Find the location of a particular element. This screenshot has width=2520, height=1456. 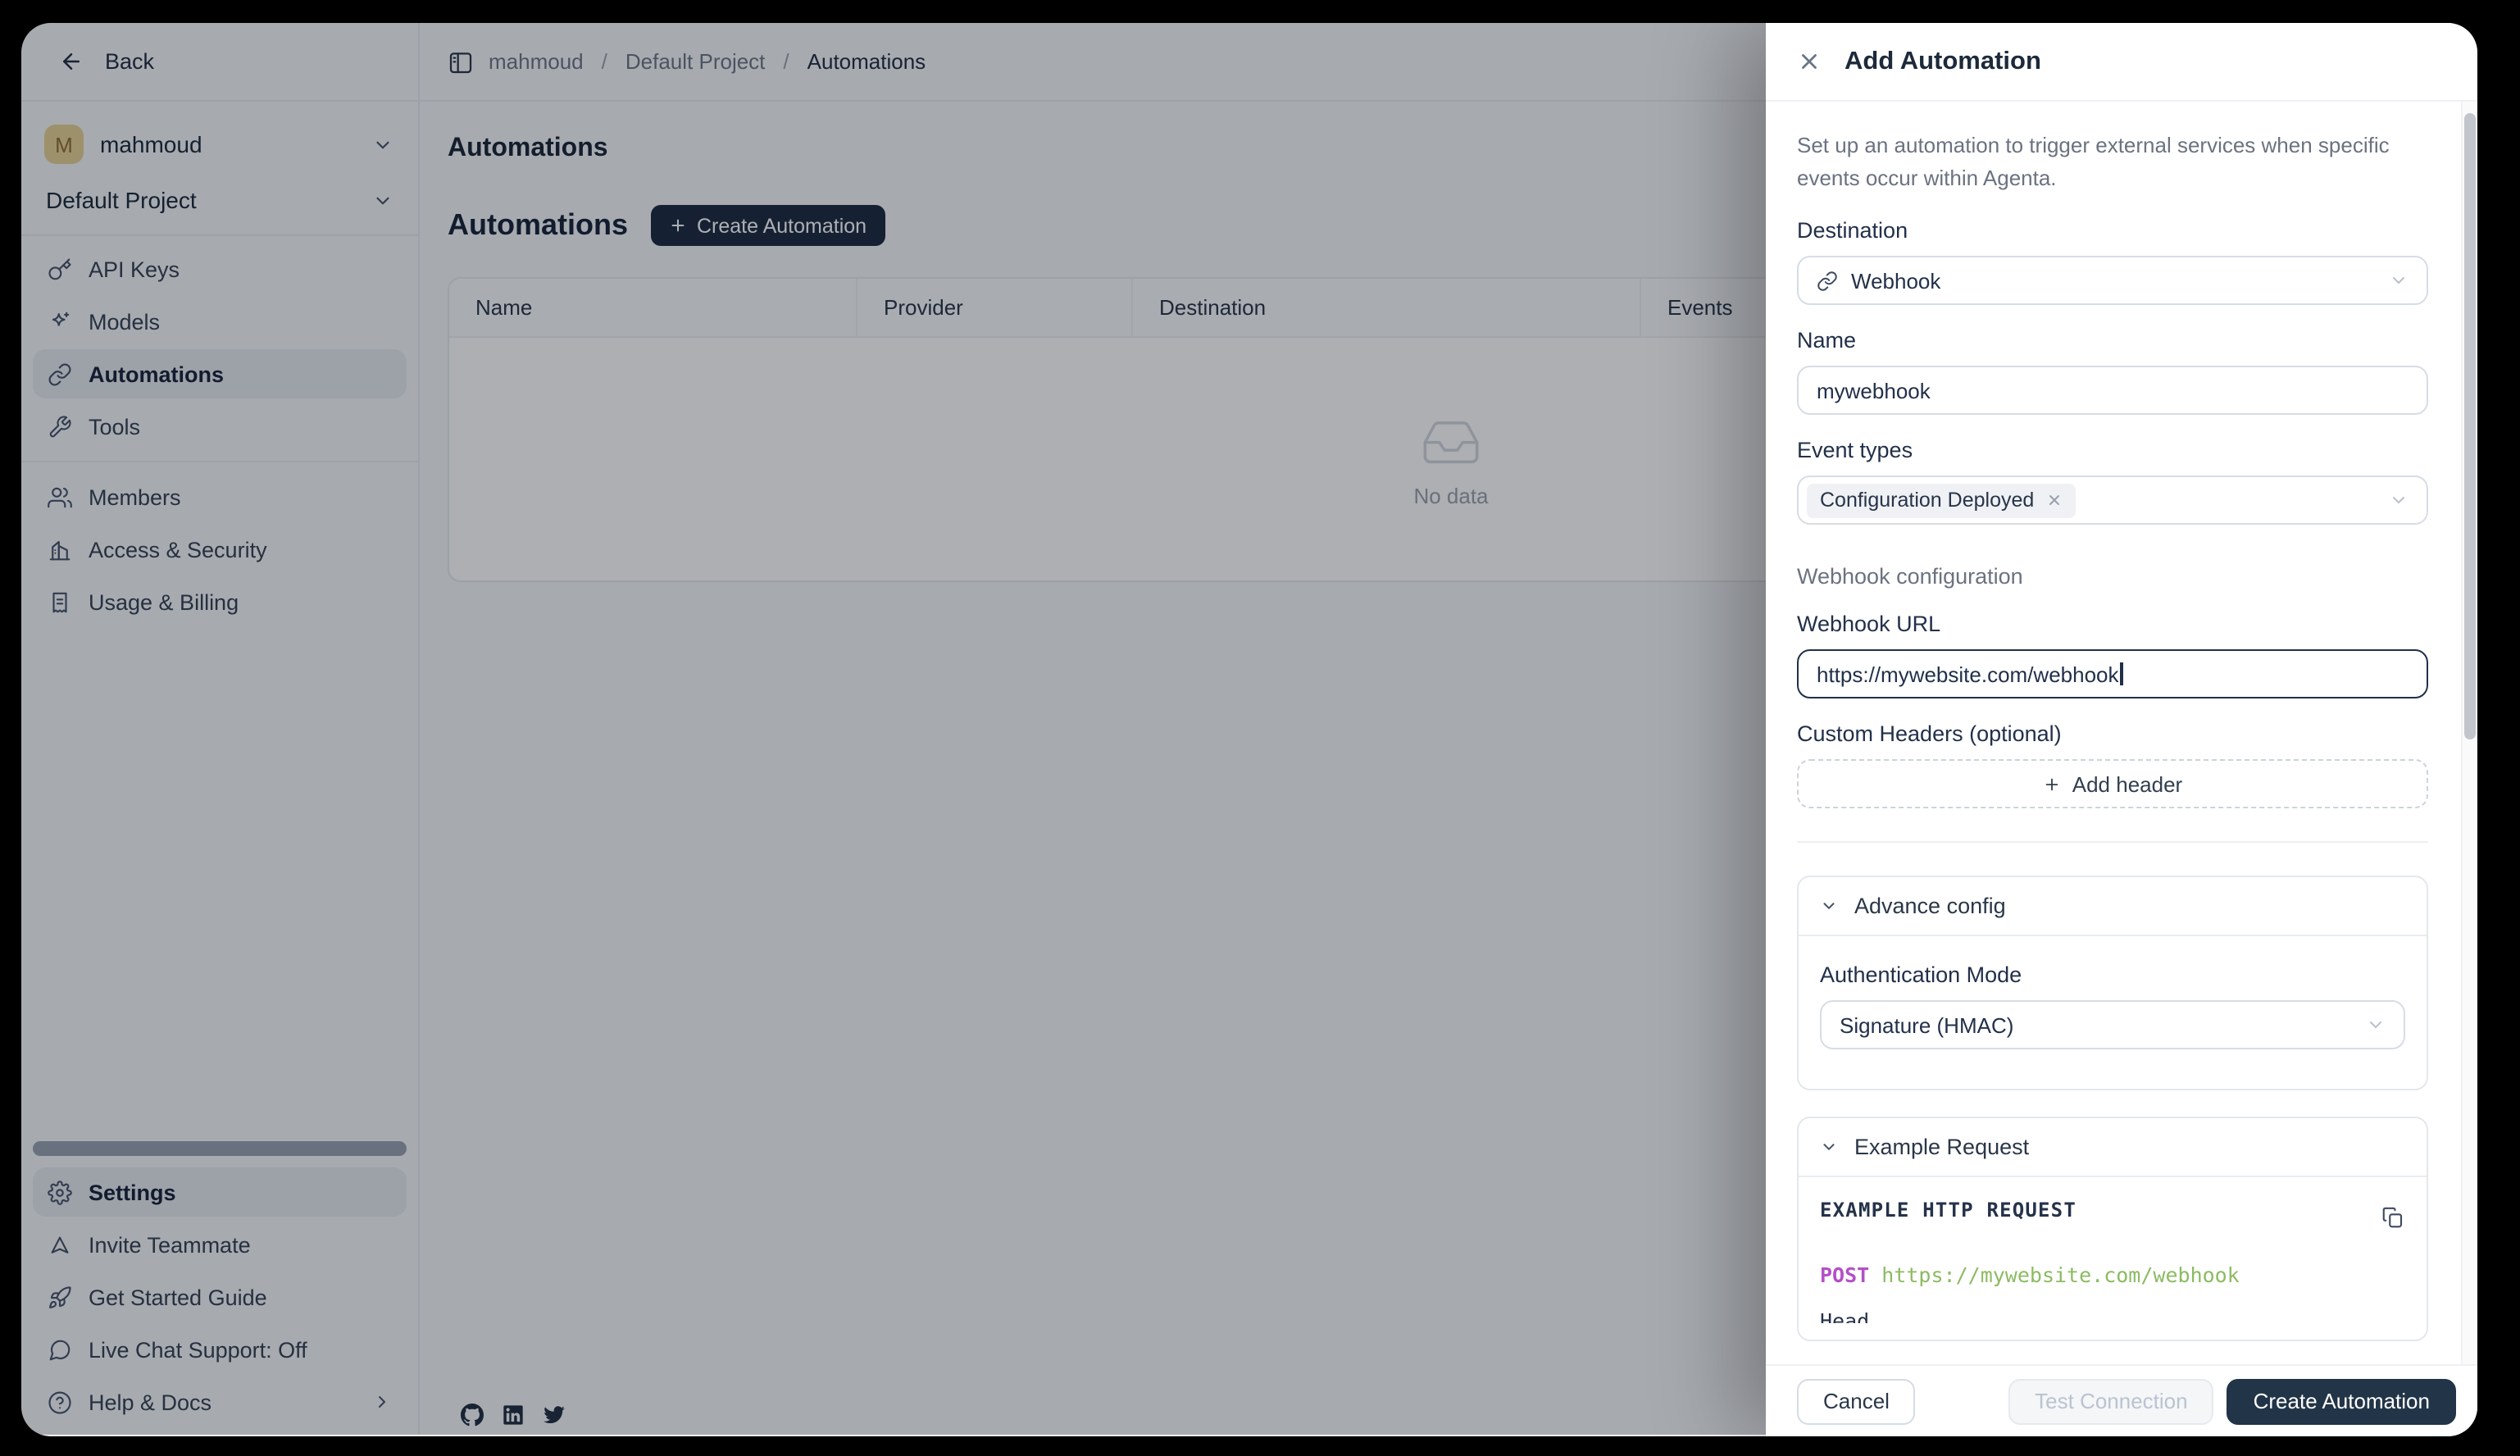

sparkle-icon is located at coordinates (60, 321).